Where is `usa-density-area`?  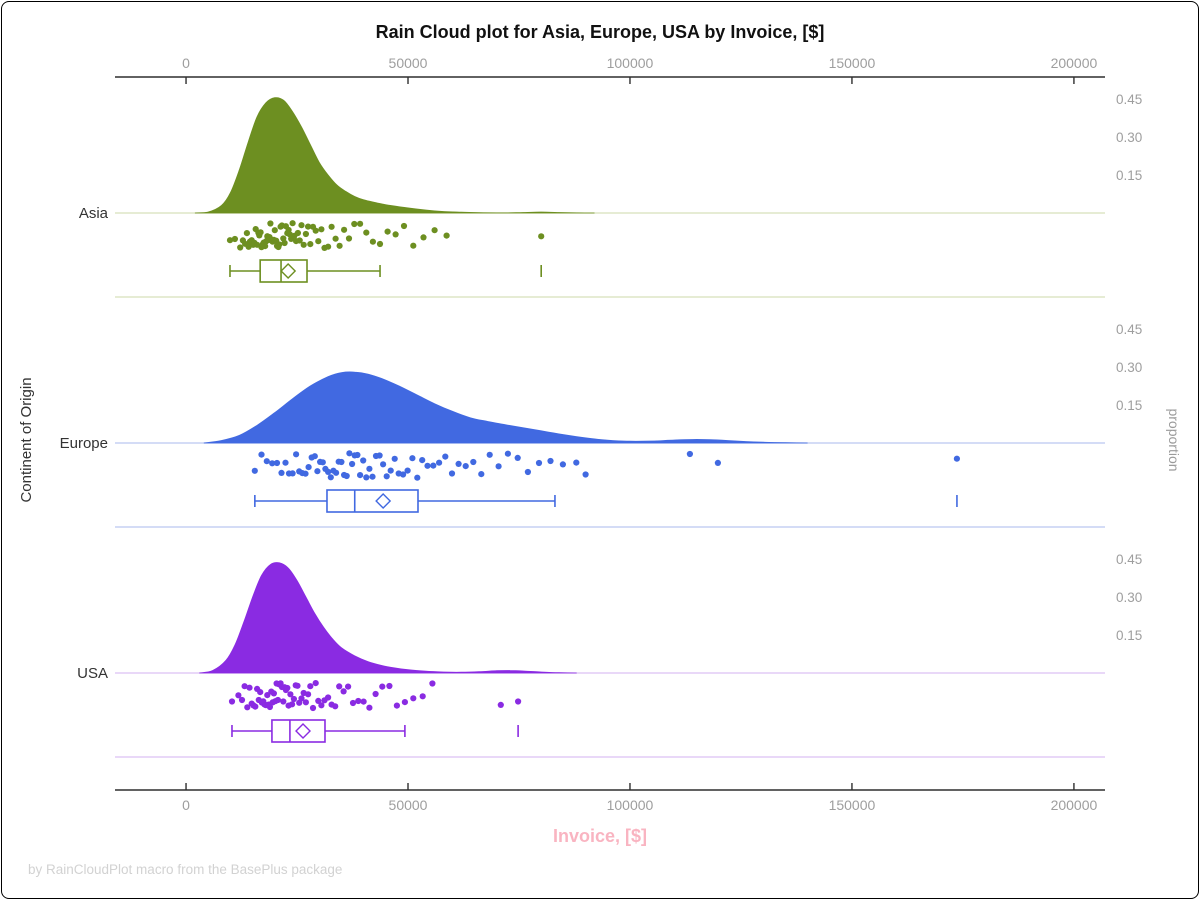 usa-density-area is located at coordinates (388, 618).